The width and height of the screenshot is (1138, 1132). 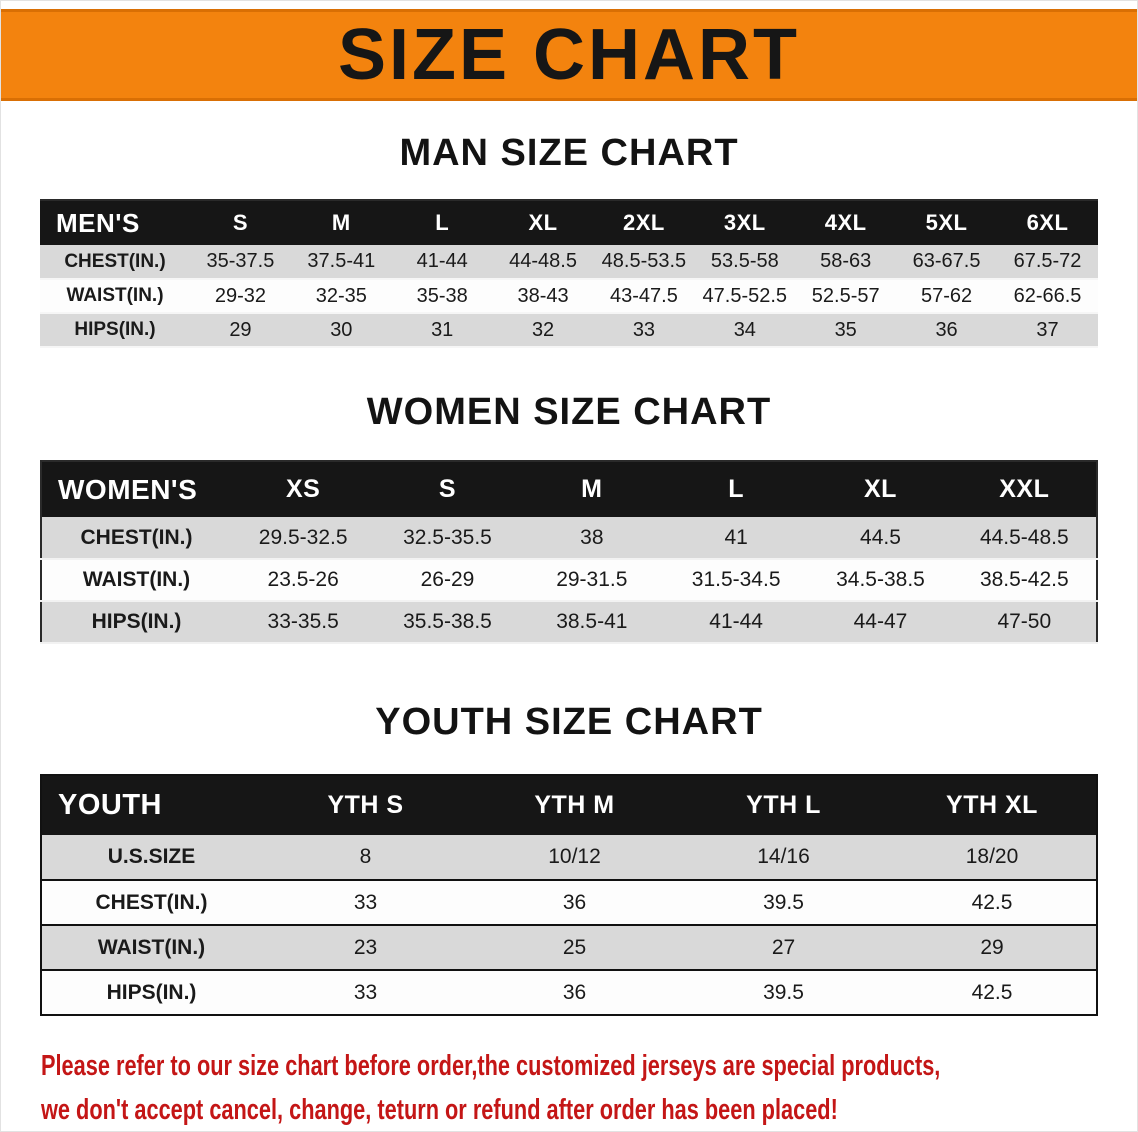 I want to click on size-value-cell: 34, so click(x=744, y=329).